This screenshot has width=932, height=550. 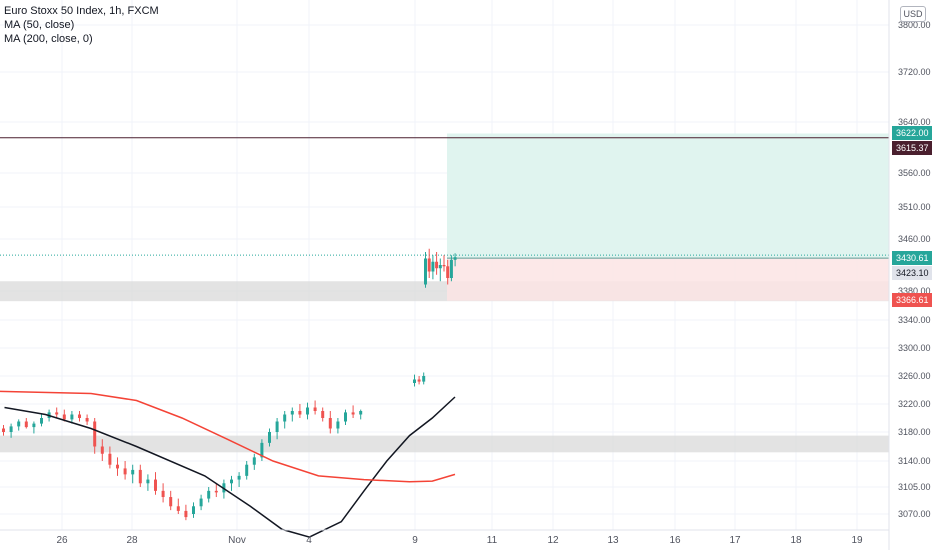 What do you see at coordinates (668, 279) in the screenshot?
I see `stop-zone` at bounding box center [668, 279].